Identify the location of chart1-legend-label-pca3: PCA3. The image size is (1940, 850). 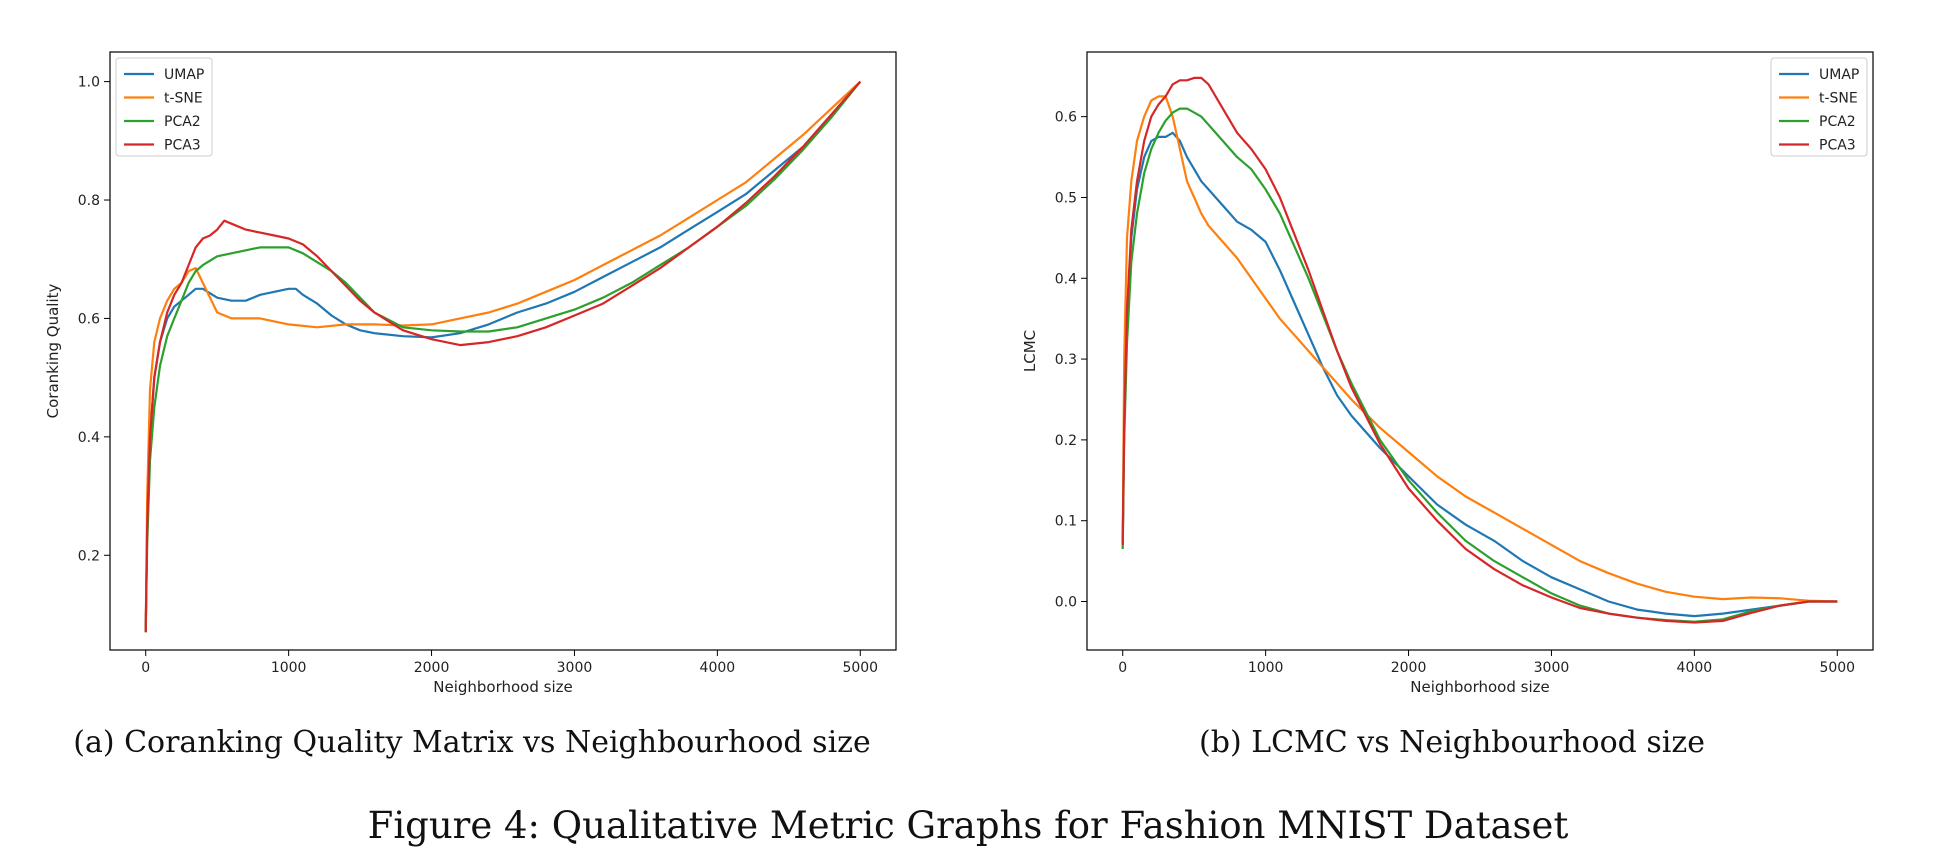
(1837, 146).